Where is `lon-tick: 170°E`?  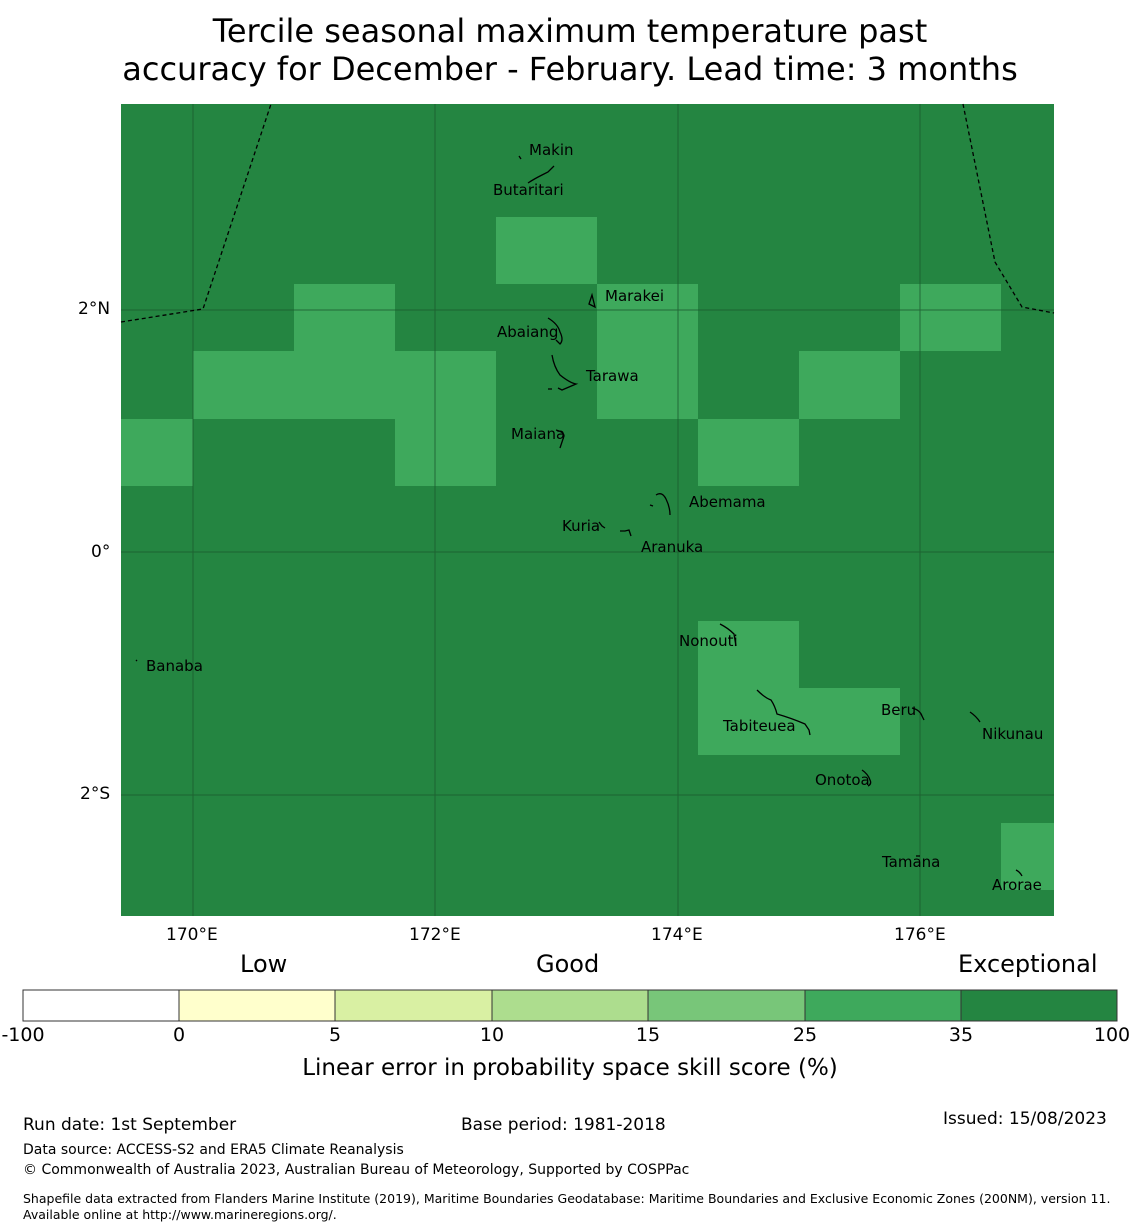 lon-tick: 170°E is located at coordinates (192, 935).